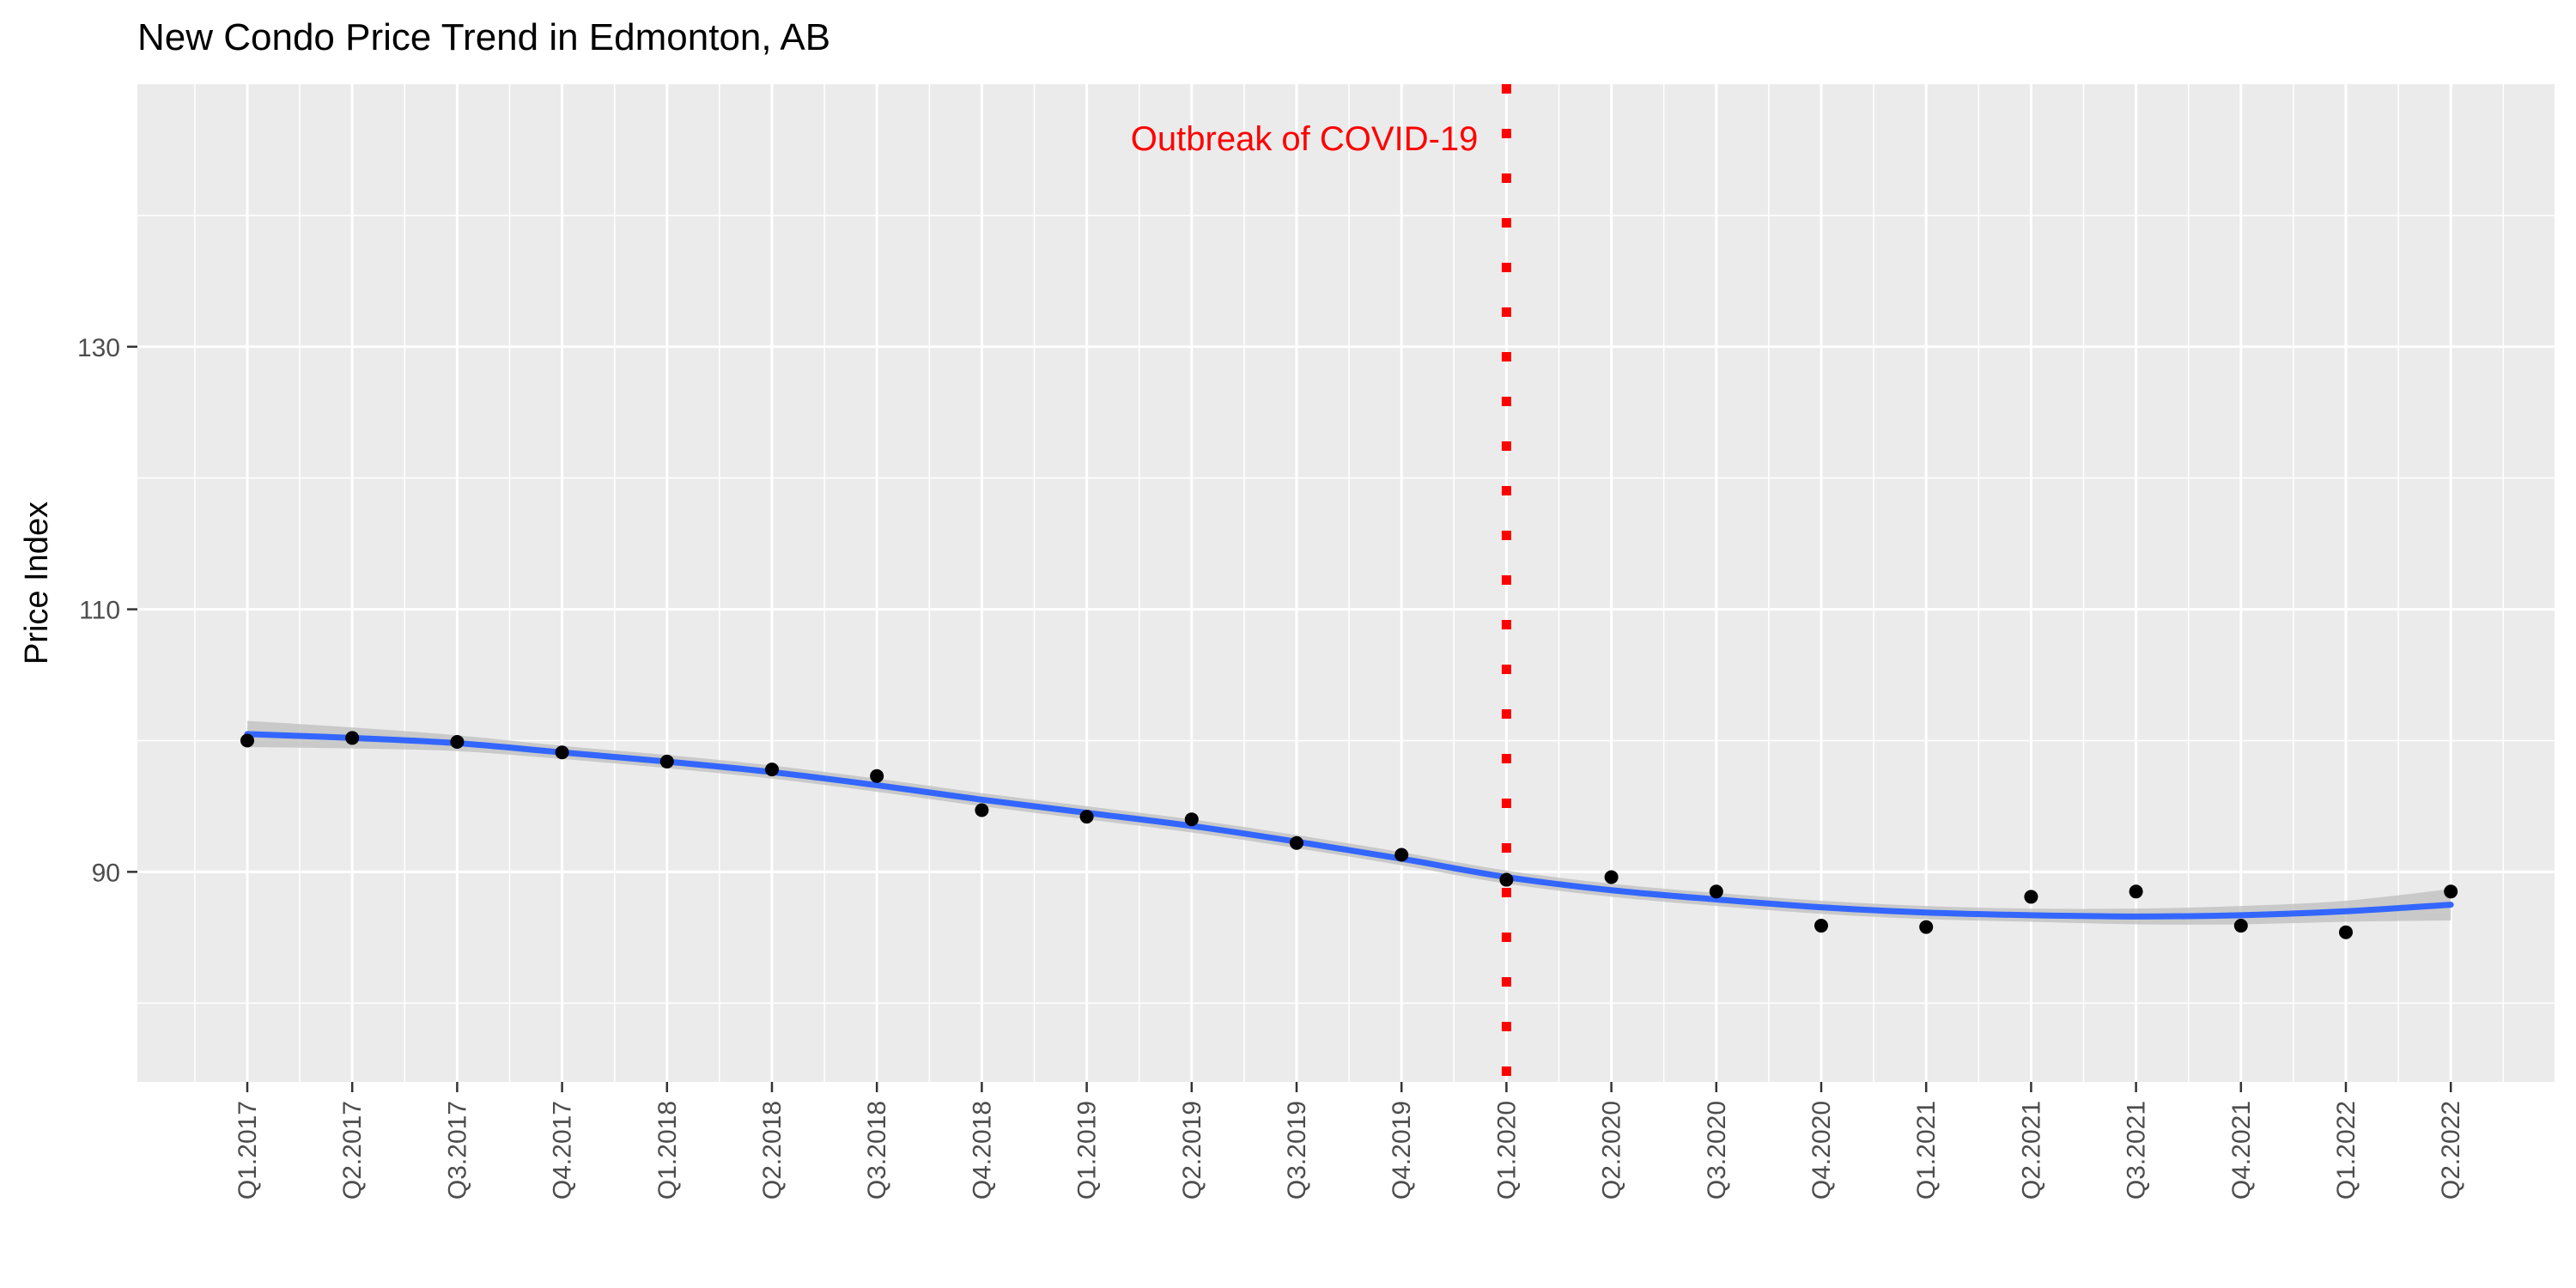  I want to click on y-tick-label: 110, so click(99, 611).